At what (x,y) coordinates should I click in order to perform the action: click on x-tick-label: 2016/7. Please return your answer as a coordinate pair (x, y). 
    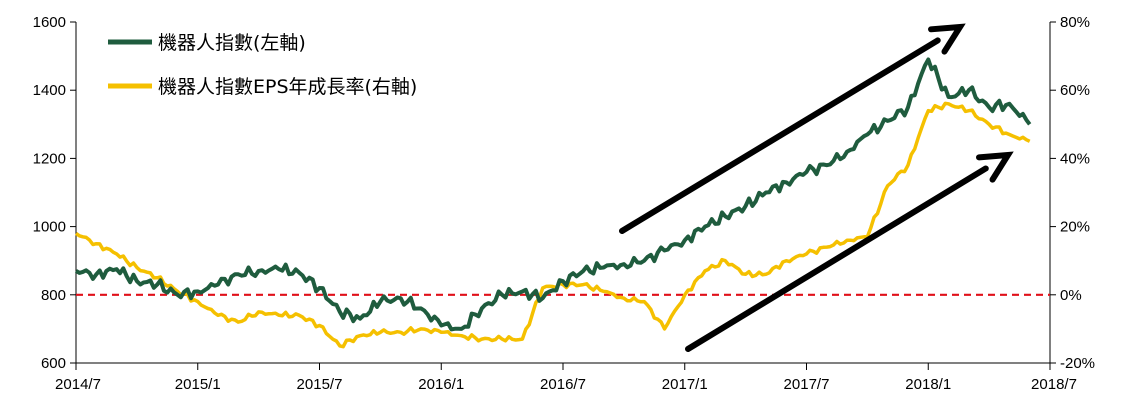
    Looking at the image, I should click on (563, 384).